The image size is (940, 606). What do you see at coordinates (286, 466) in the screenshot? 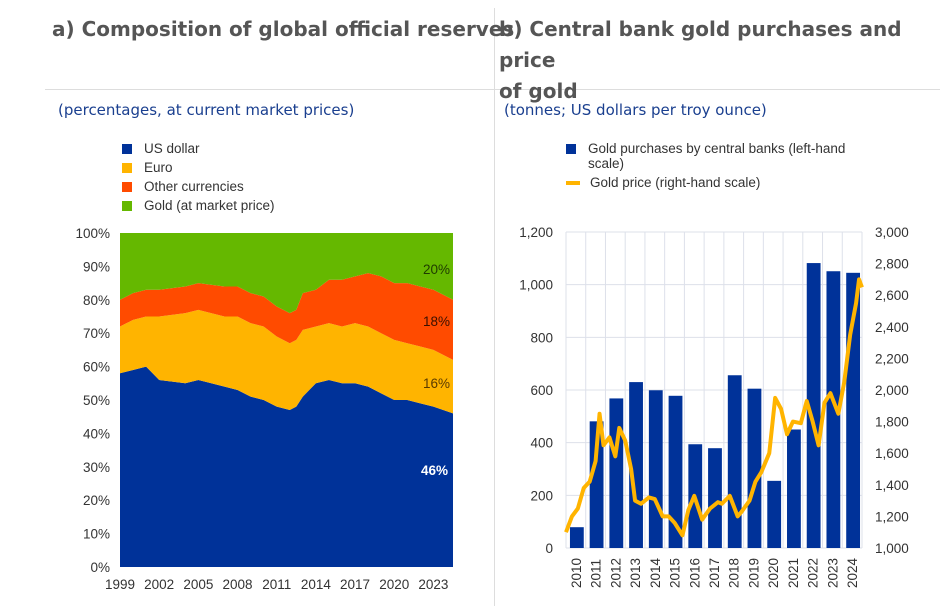
I see `area-us` at bounding box center [286, 466].